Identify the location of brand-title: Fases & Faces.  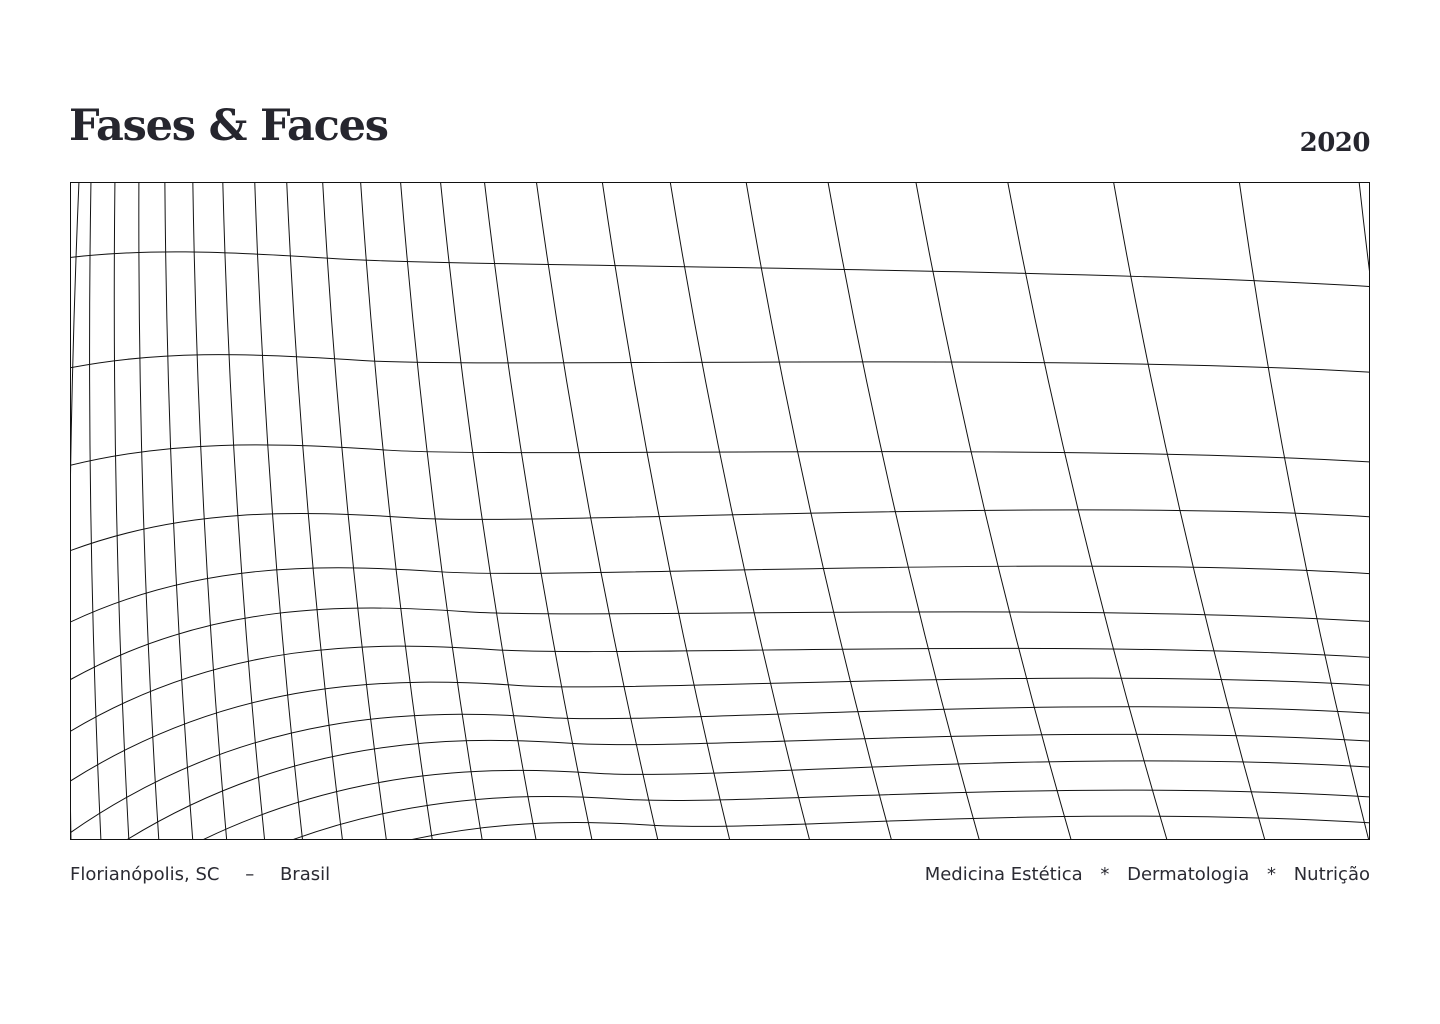
(229, 126).